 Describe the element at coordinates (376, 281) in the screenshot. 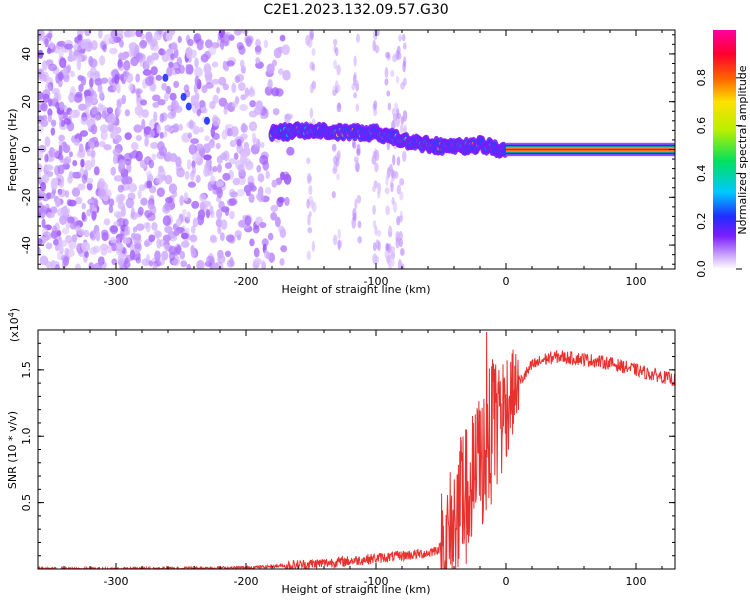

I see `x-tick-label: -100` at that location.